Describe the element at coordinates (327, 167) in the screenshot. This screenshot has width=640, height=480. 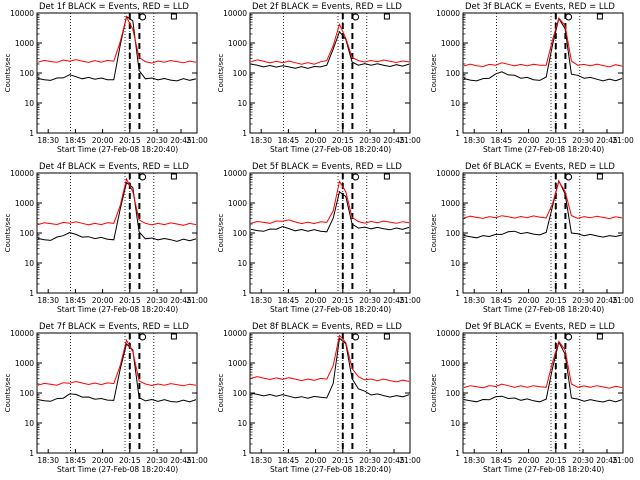
I see `panel-title: Det 5f BLACK = Events, RED = LLD` at that location.